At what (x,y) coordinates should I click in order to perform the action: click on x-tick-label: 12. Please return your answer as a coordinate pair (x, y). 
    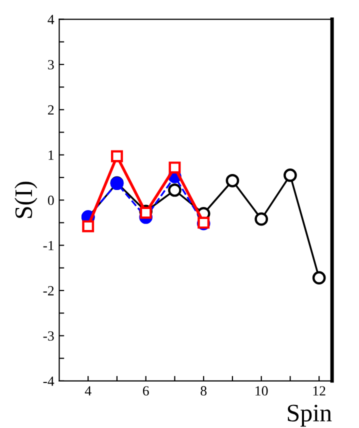
    Looking at the image, I should click on (319, 391).